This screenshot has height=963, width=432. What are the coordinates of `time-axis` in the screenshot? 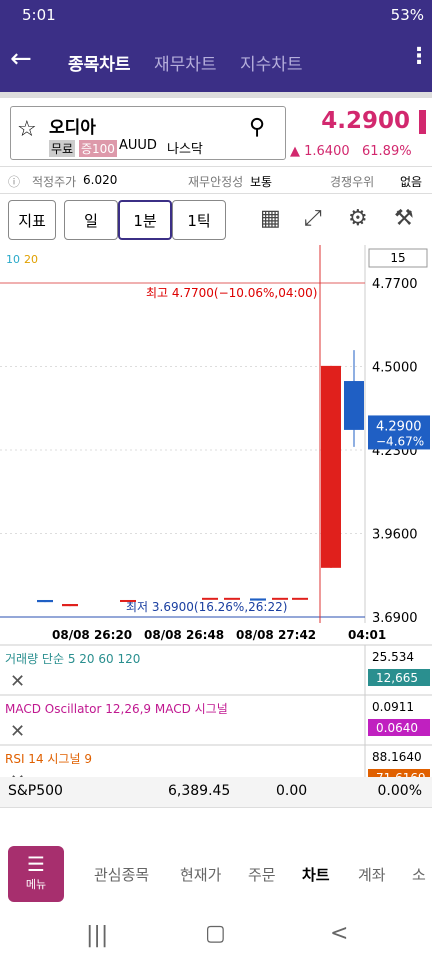 It's located at (216, 634).